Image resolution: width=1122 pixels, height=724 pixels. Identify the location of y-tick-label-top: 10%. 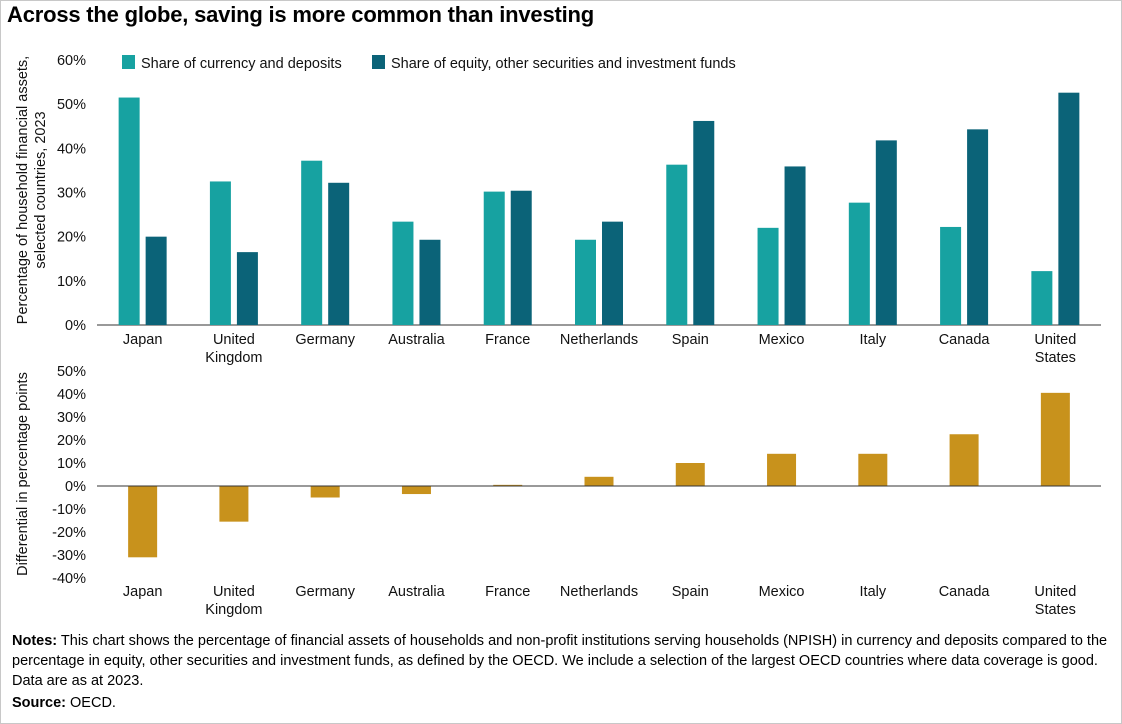
(71, 282).